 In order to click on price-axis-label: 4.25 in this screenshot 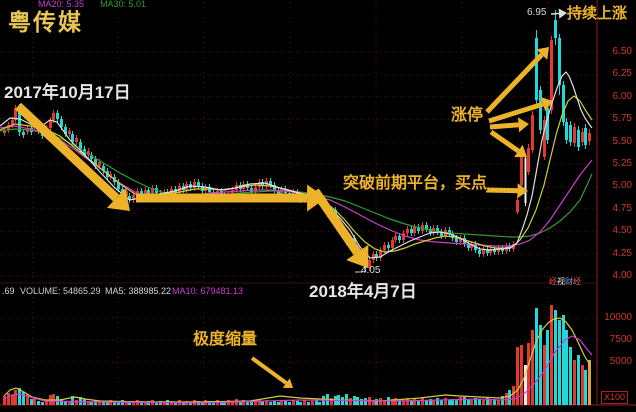, I will do `click(622, 253)`.